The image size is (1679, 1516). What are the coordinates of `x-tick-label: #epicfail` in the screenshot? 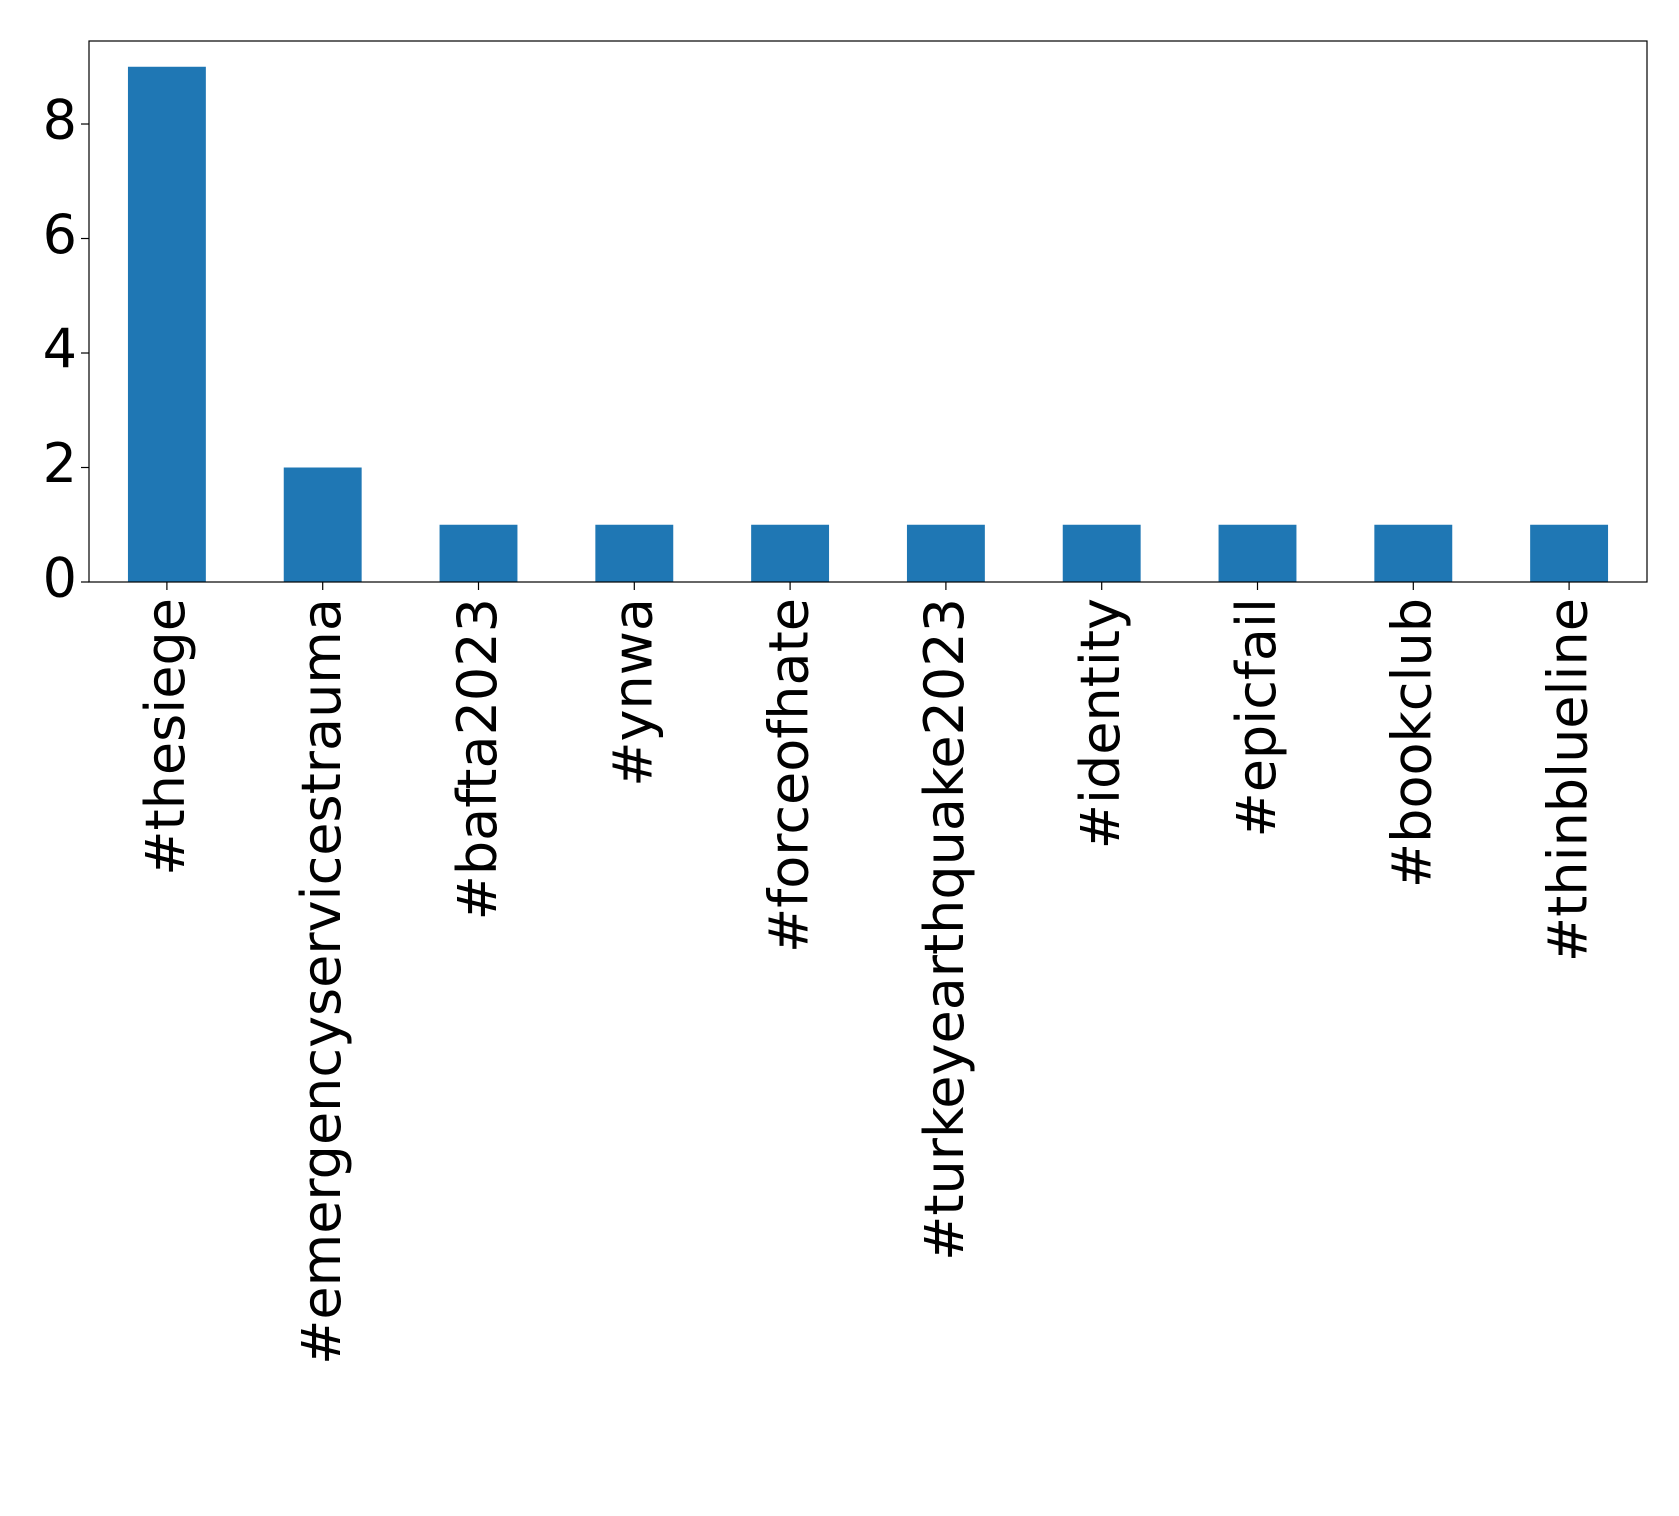 It's located at (1256, 718).